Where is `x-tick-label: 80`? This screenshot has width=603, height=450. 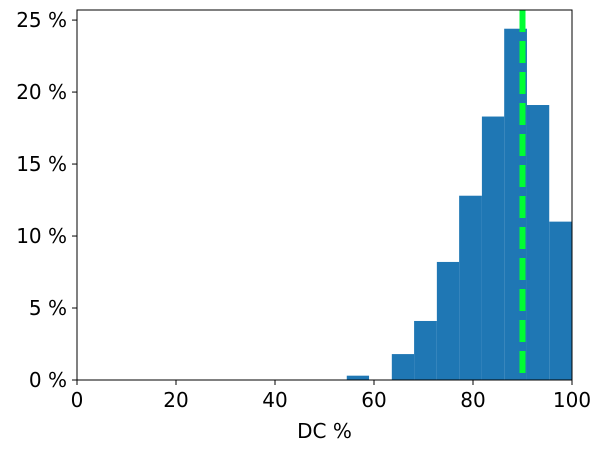
x-tick-label: 80 is located at coordinates (472, 400).